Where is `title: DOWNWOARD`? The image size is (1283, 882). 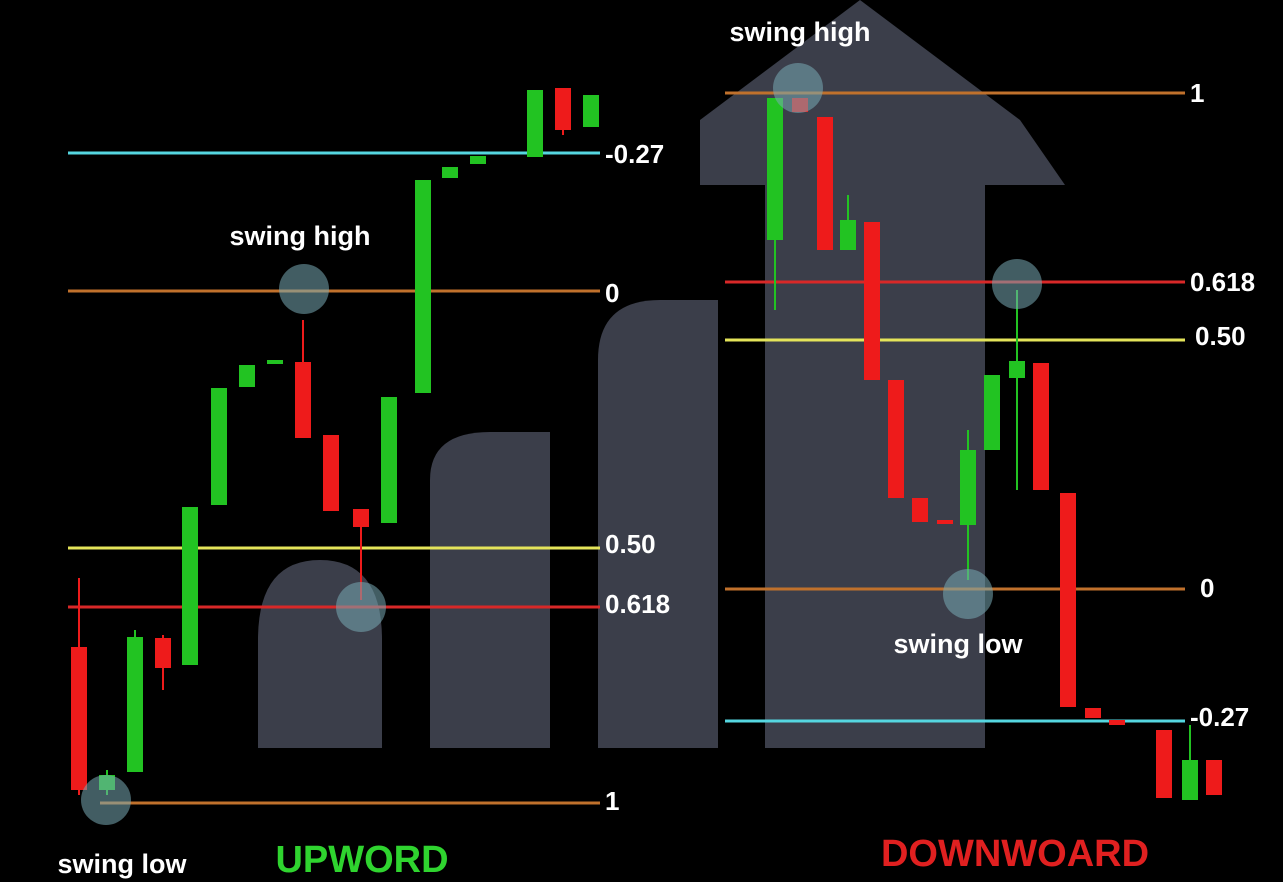 title: DOWNWOARD is located at coordinates (1015, 854).